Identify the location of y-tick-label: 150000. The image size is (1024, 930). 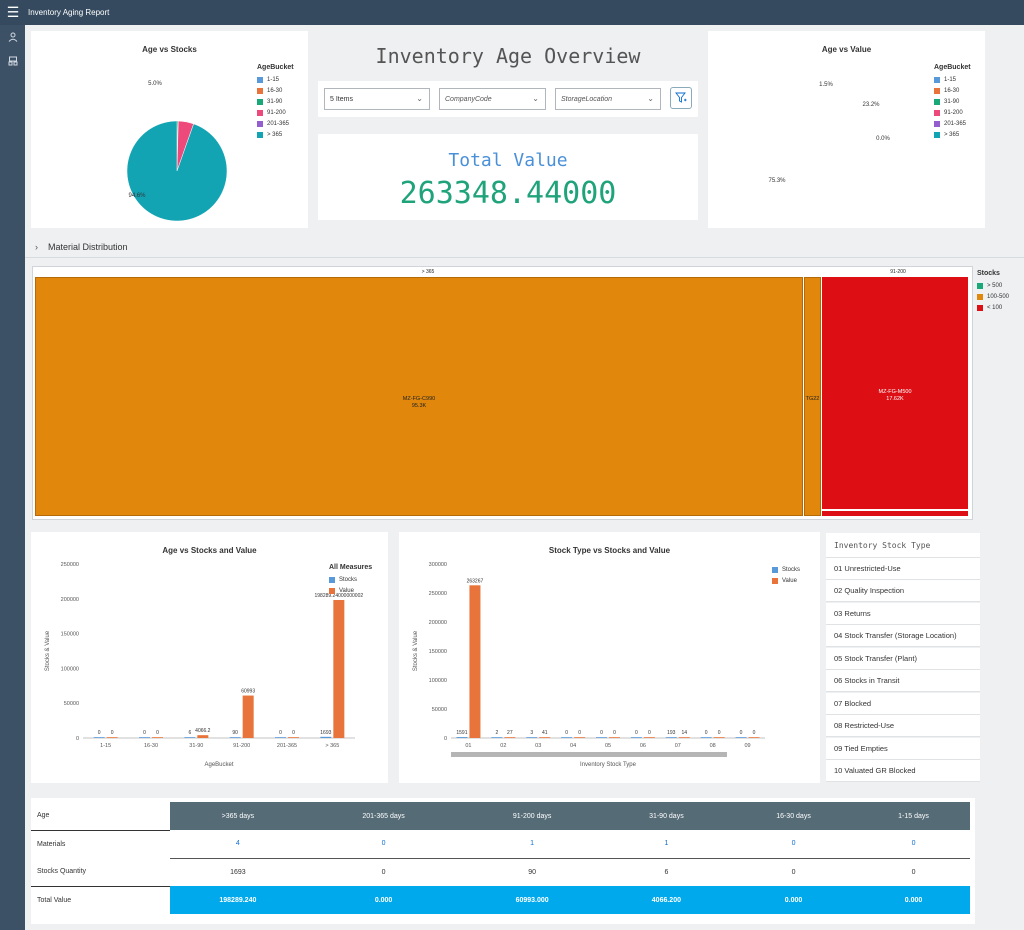
(438, 652).